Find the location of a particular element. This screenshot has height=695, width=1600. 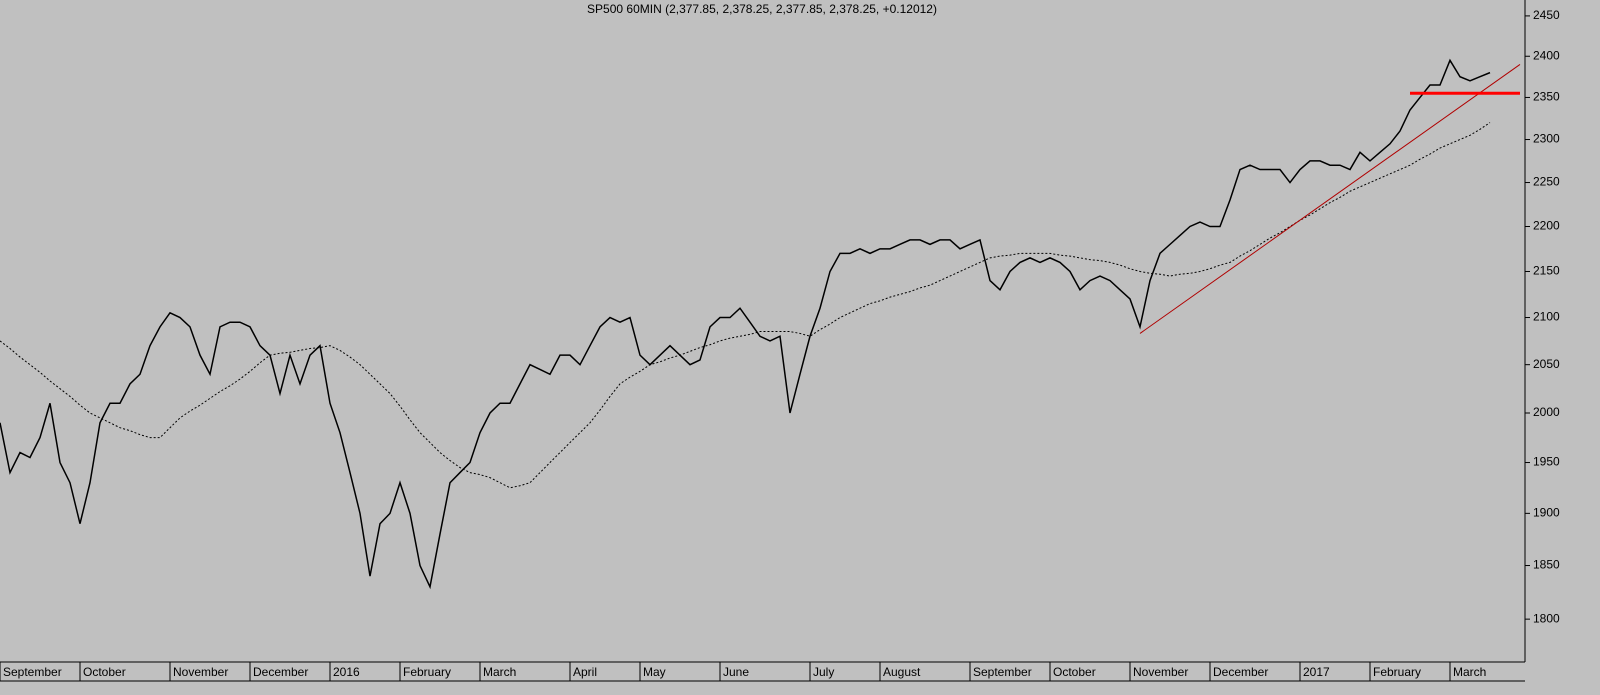

y-tick-label: 2100 is located at coordinates (1546, 317).